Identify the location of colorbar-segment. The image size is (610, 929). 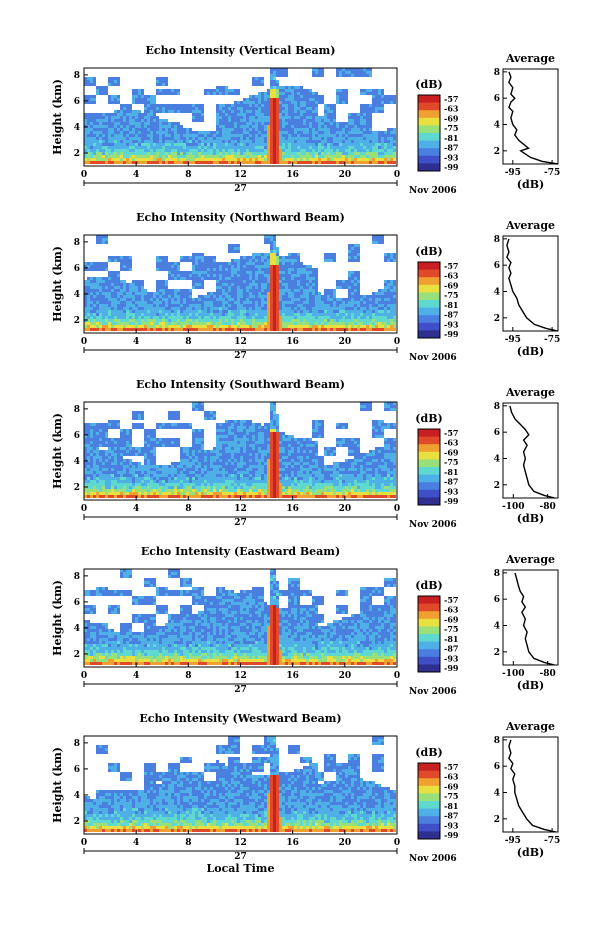
(429, 159).